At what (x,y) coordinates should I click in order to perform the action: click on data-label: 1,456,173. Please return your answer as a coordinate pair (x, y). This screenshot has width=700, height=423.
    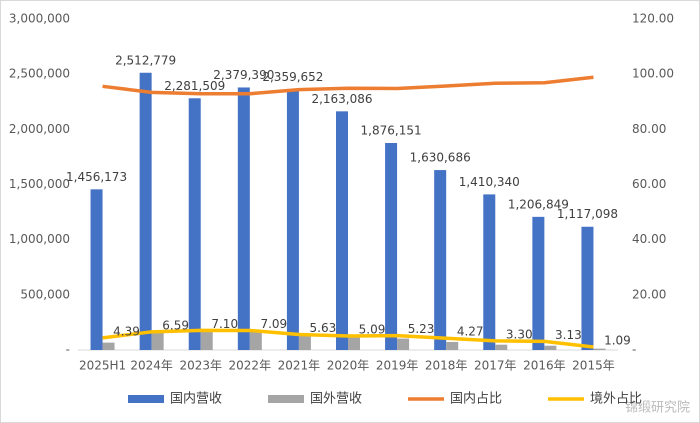
    Looking at the image, I should click on (96, 177).